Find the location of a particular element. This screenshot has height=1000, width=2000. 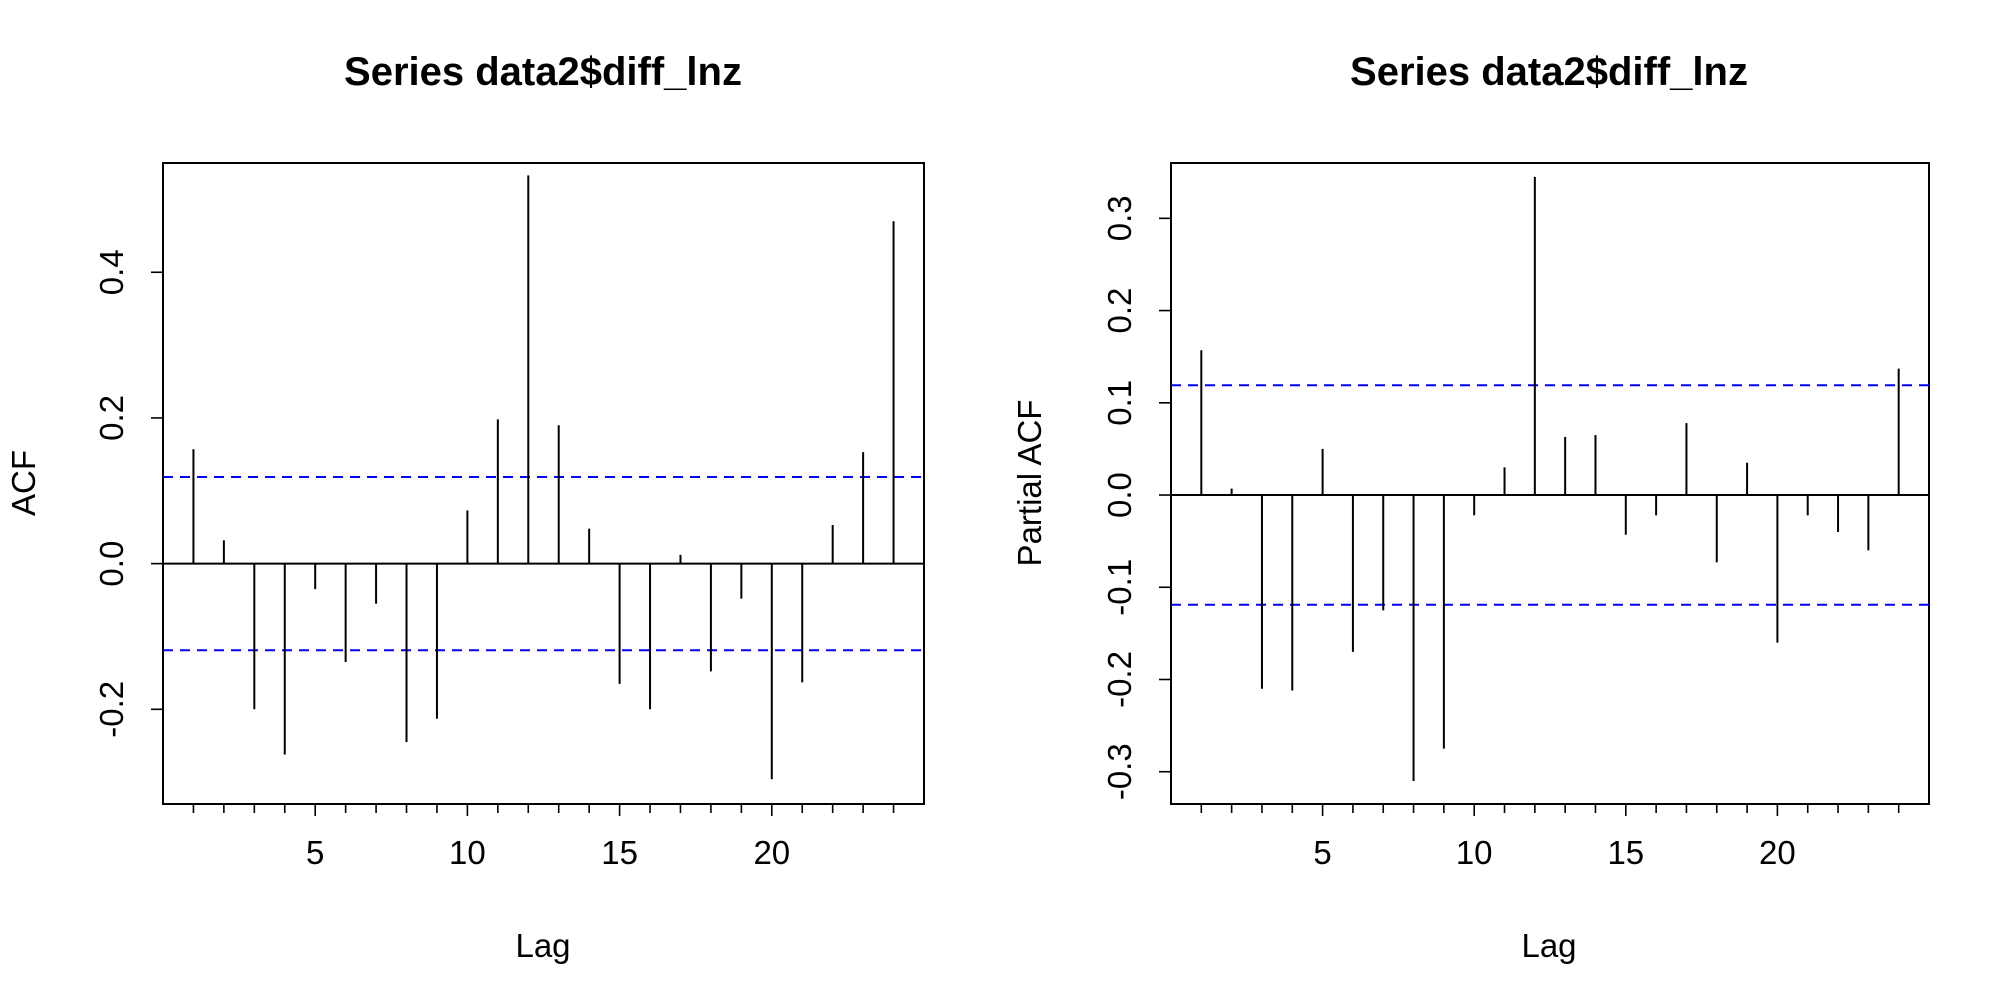

pacf-x-tick-label: 5 is located at coordinates (1322, 852).